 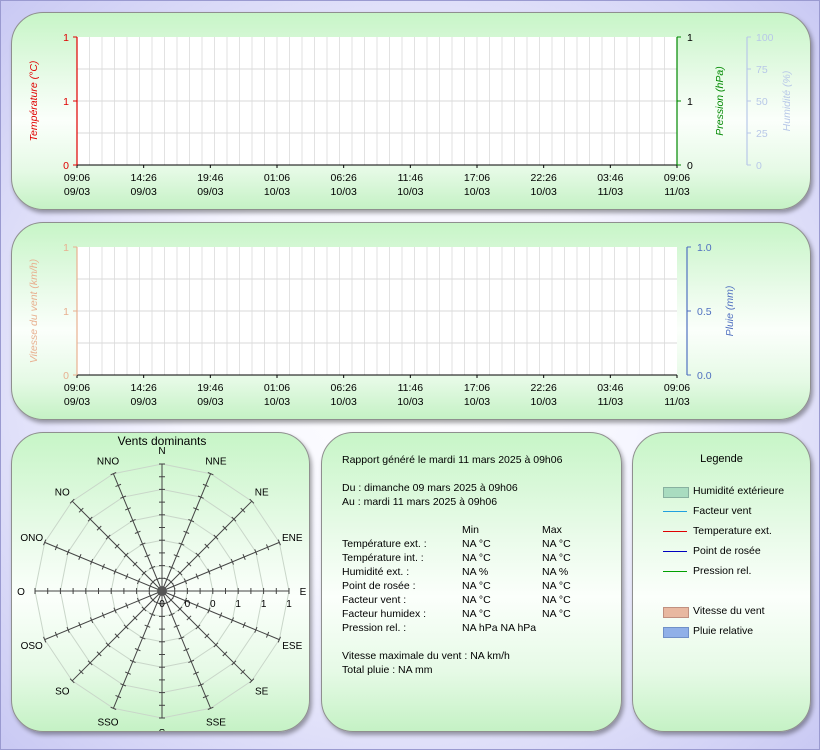 I want to click on windrose-direction-label: SE, so click(x=262, y=692).